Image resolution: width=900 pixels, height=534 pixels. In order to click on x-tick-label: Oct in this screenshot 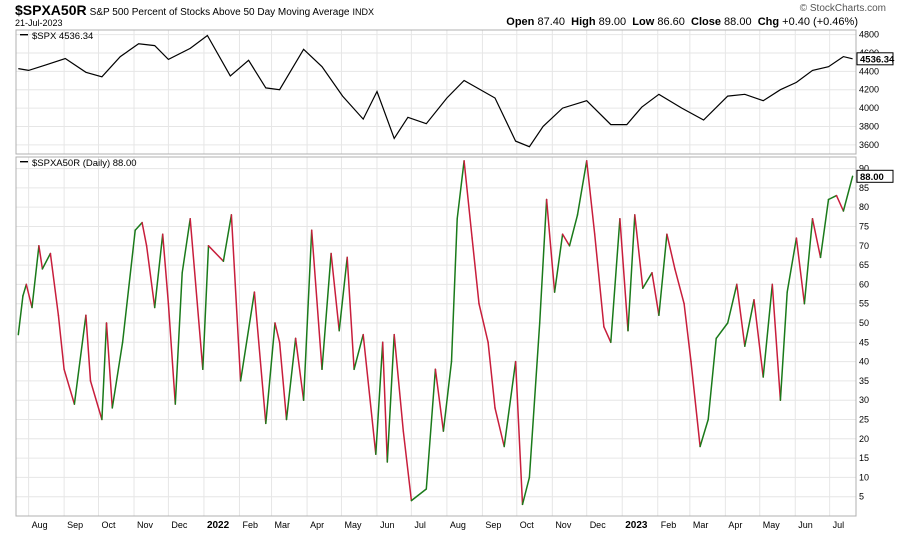, I will do `click(109, 525)`.